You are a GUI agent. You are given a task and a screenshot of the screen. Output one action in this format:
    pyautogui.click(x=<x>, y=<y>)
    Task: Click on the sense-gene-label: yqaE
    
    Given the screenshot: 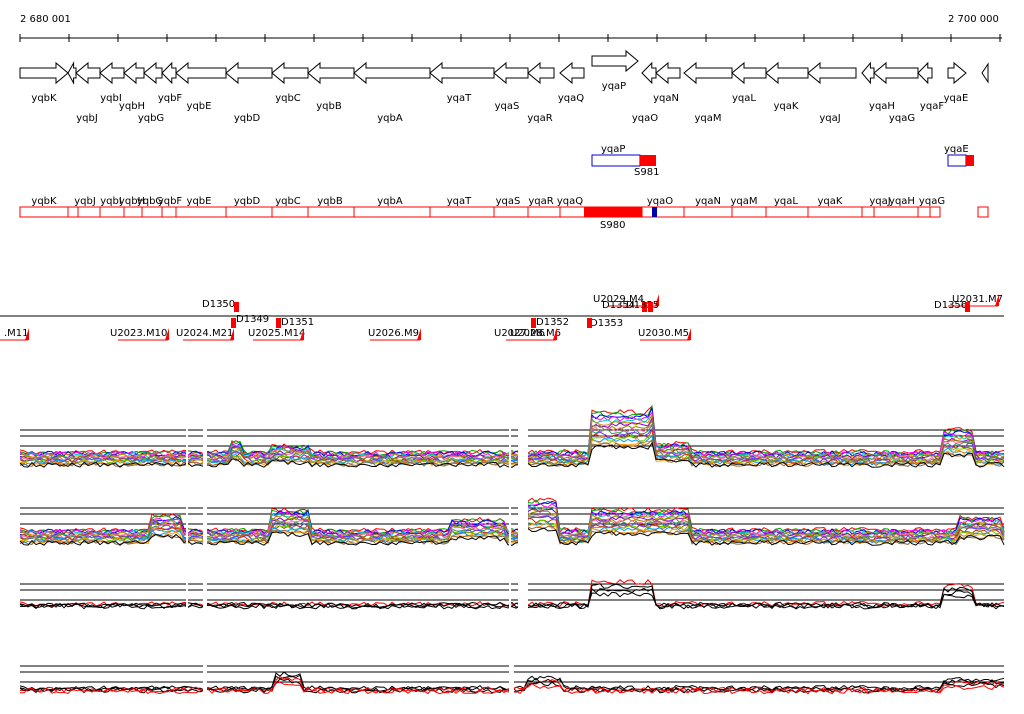 What is the action you would take?
    pyautogui.click(x=956, y=149)
    